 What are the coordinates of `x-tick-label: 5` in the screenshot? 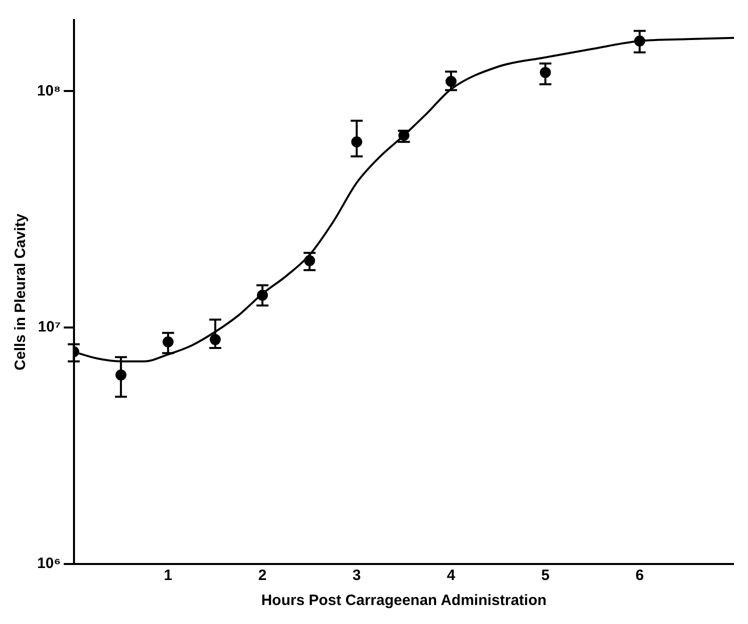 It's located at (545, 575).